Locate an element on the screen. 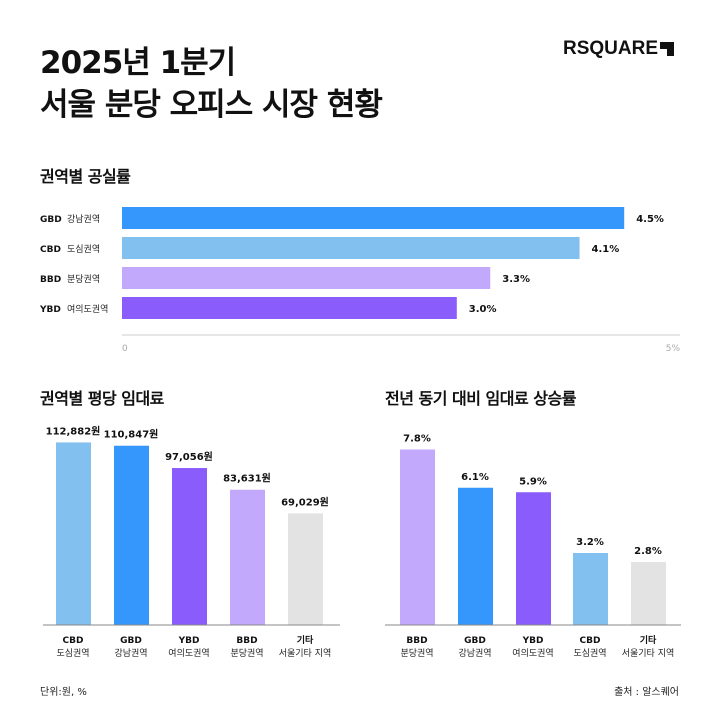 The width and height of the screenshot is (719, 725). rsquare-logo: RSQUARE is located at coordinates (619, 49).